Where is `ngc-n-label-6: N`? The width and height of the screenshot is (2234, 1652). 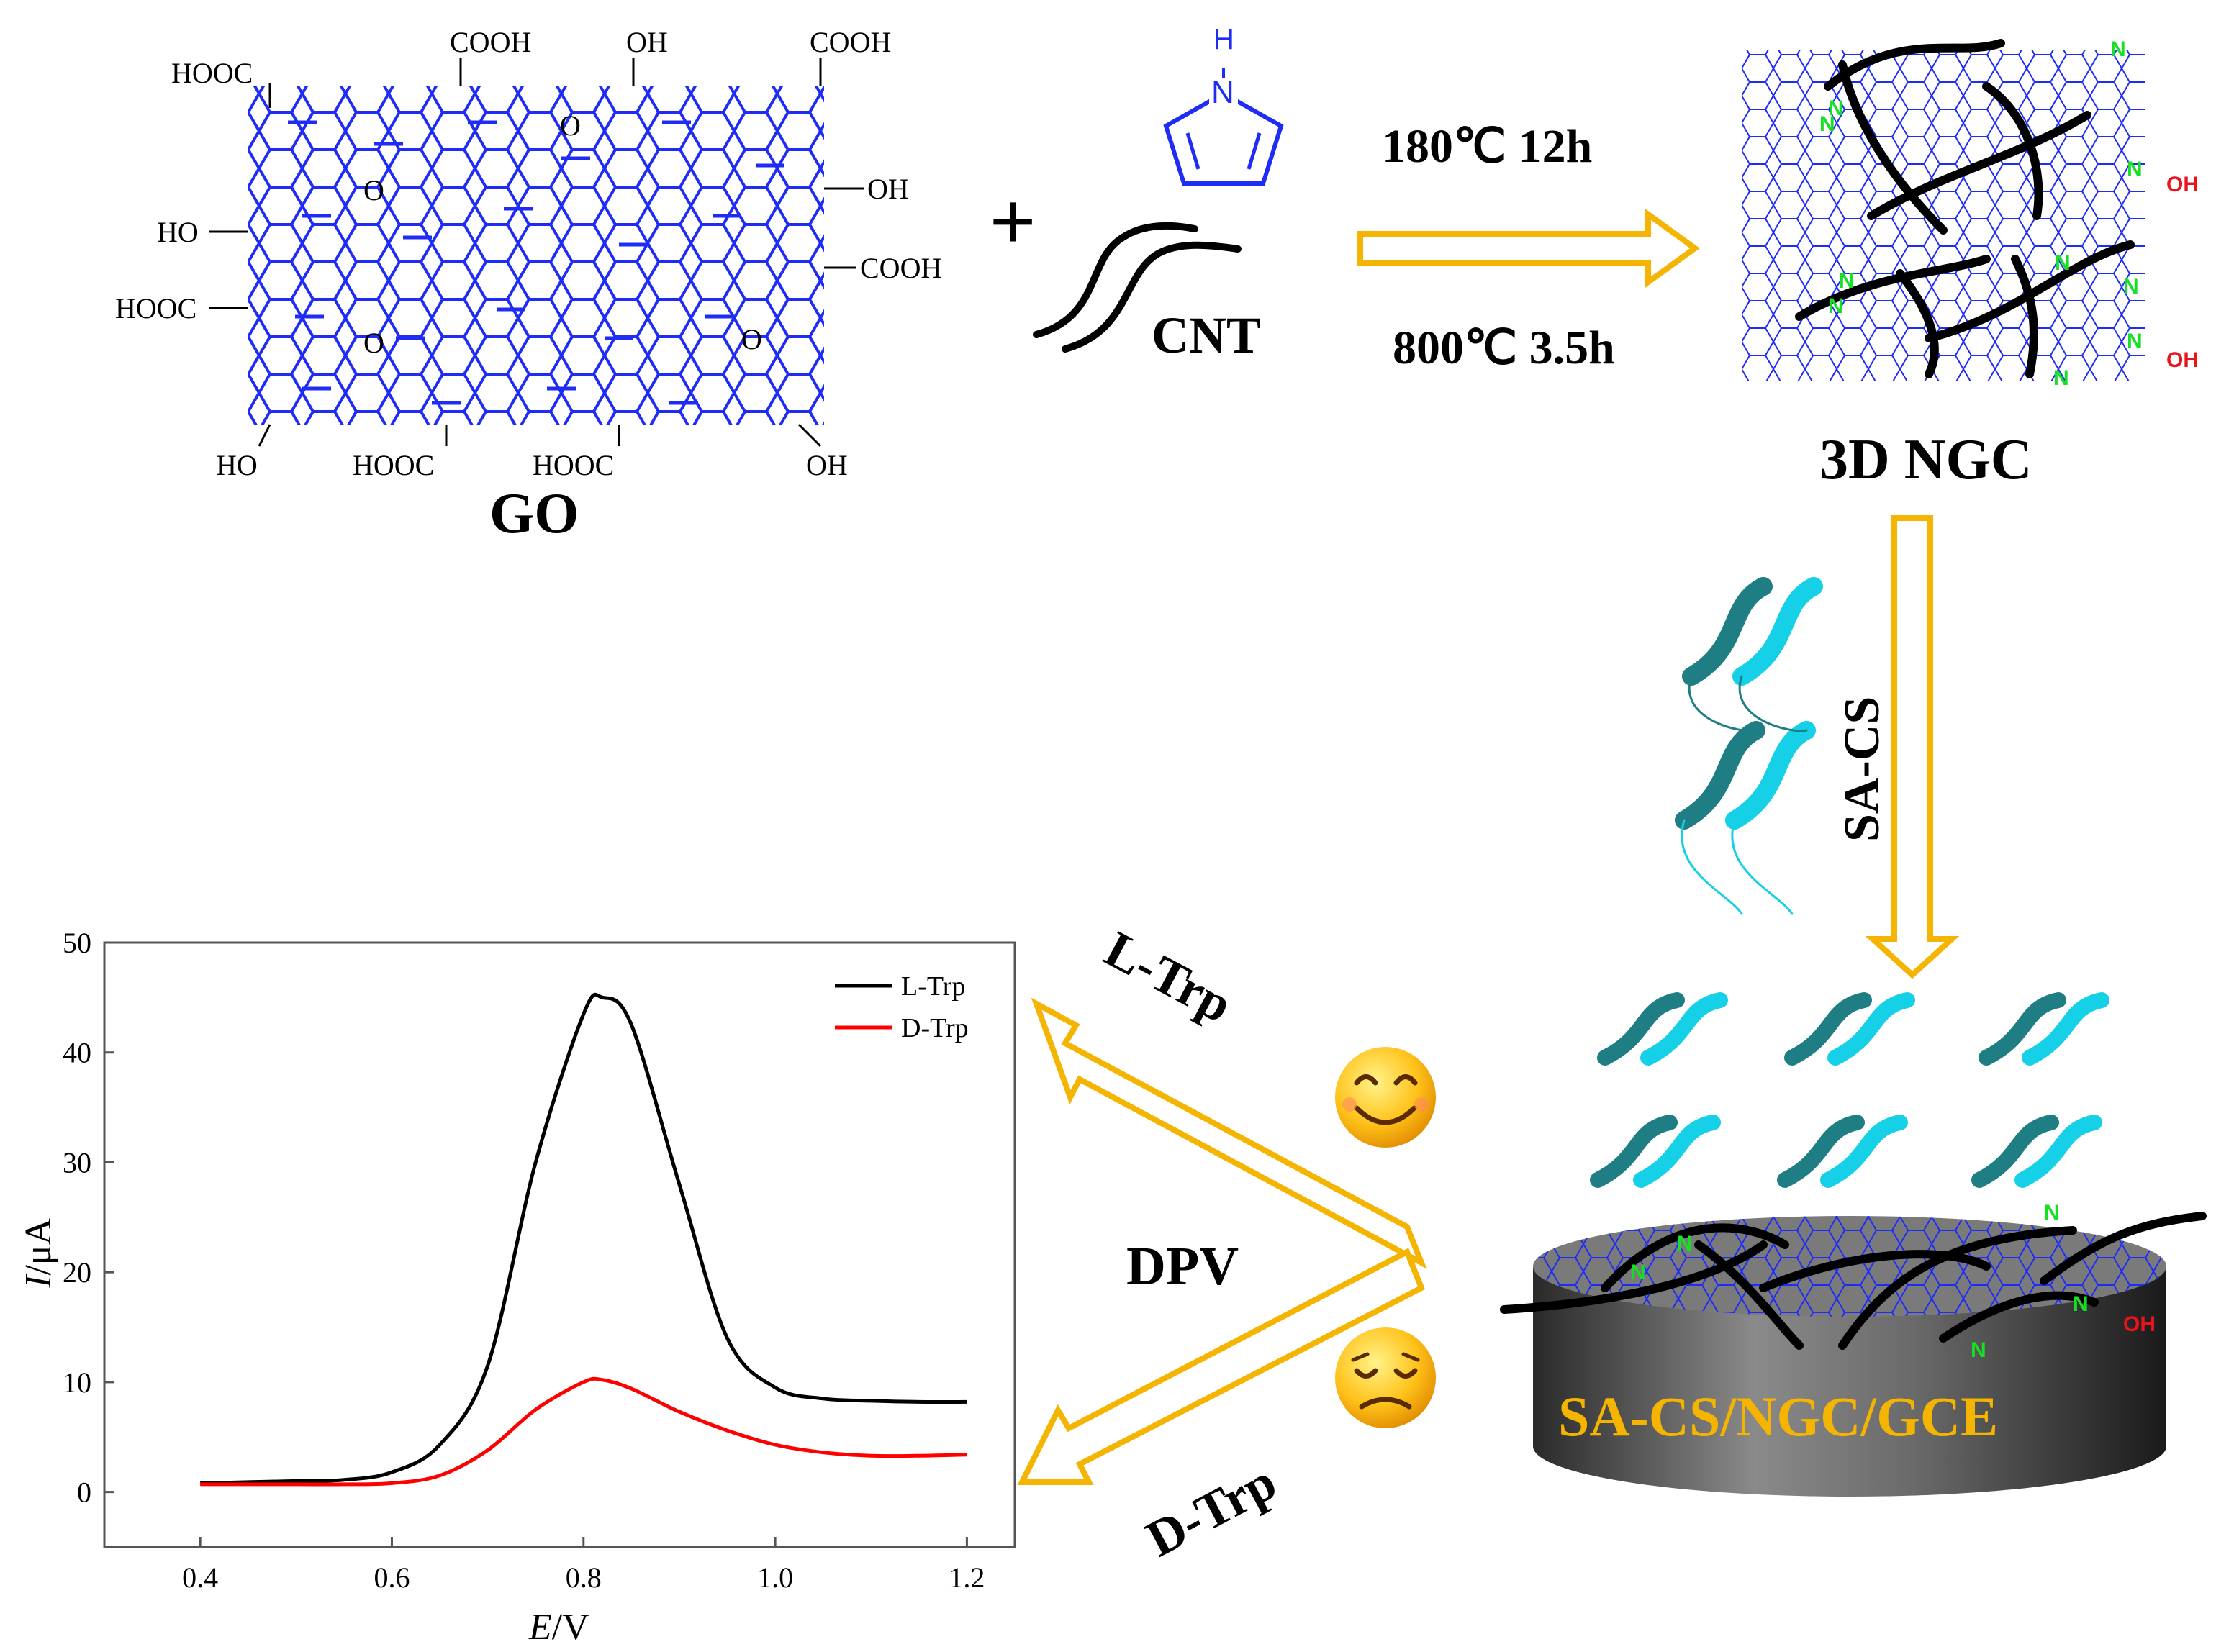 ngc-n-label-6: N is located at coordinates (1836, 306).